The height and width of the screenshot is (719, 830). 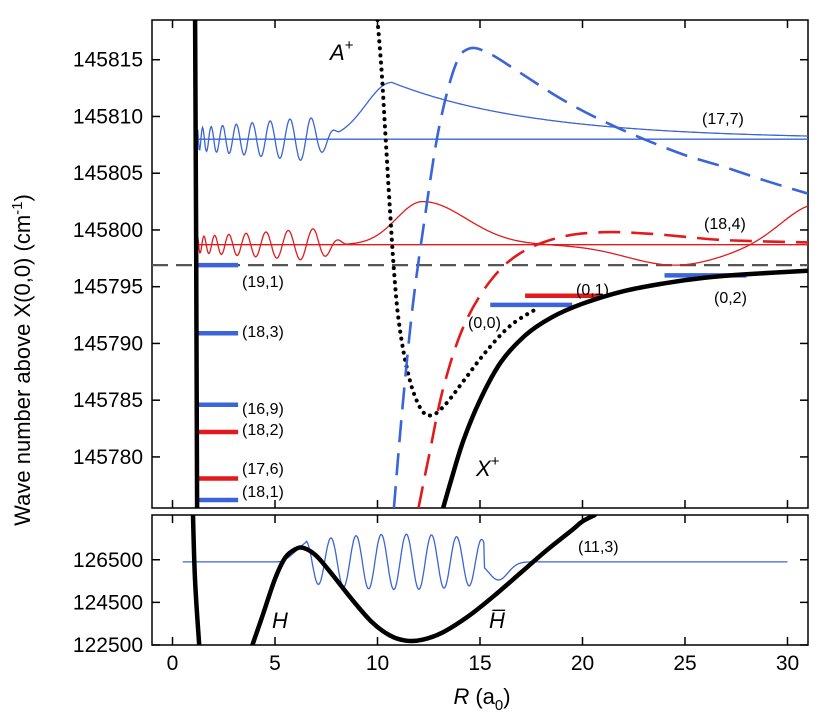 I want to click on state-label-11-3: (11,3), so click(x=598, y=547).